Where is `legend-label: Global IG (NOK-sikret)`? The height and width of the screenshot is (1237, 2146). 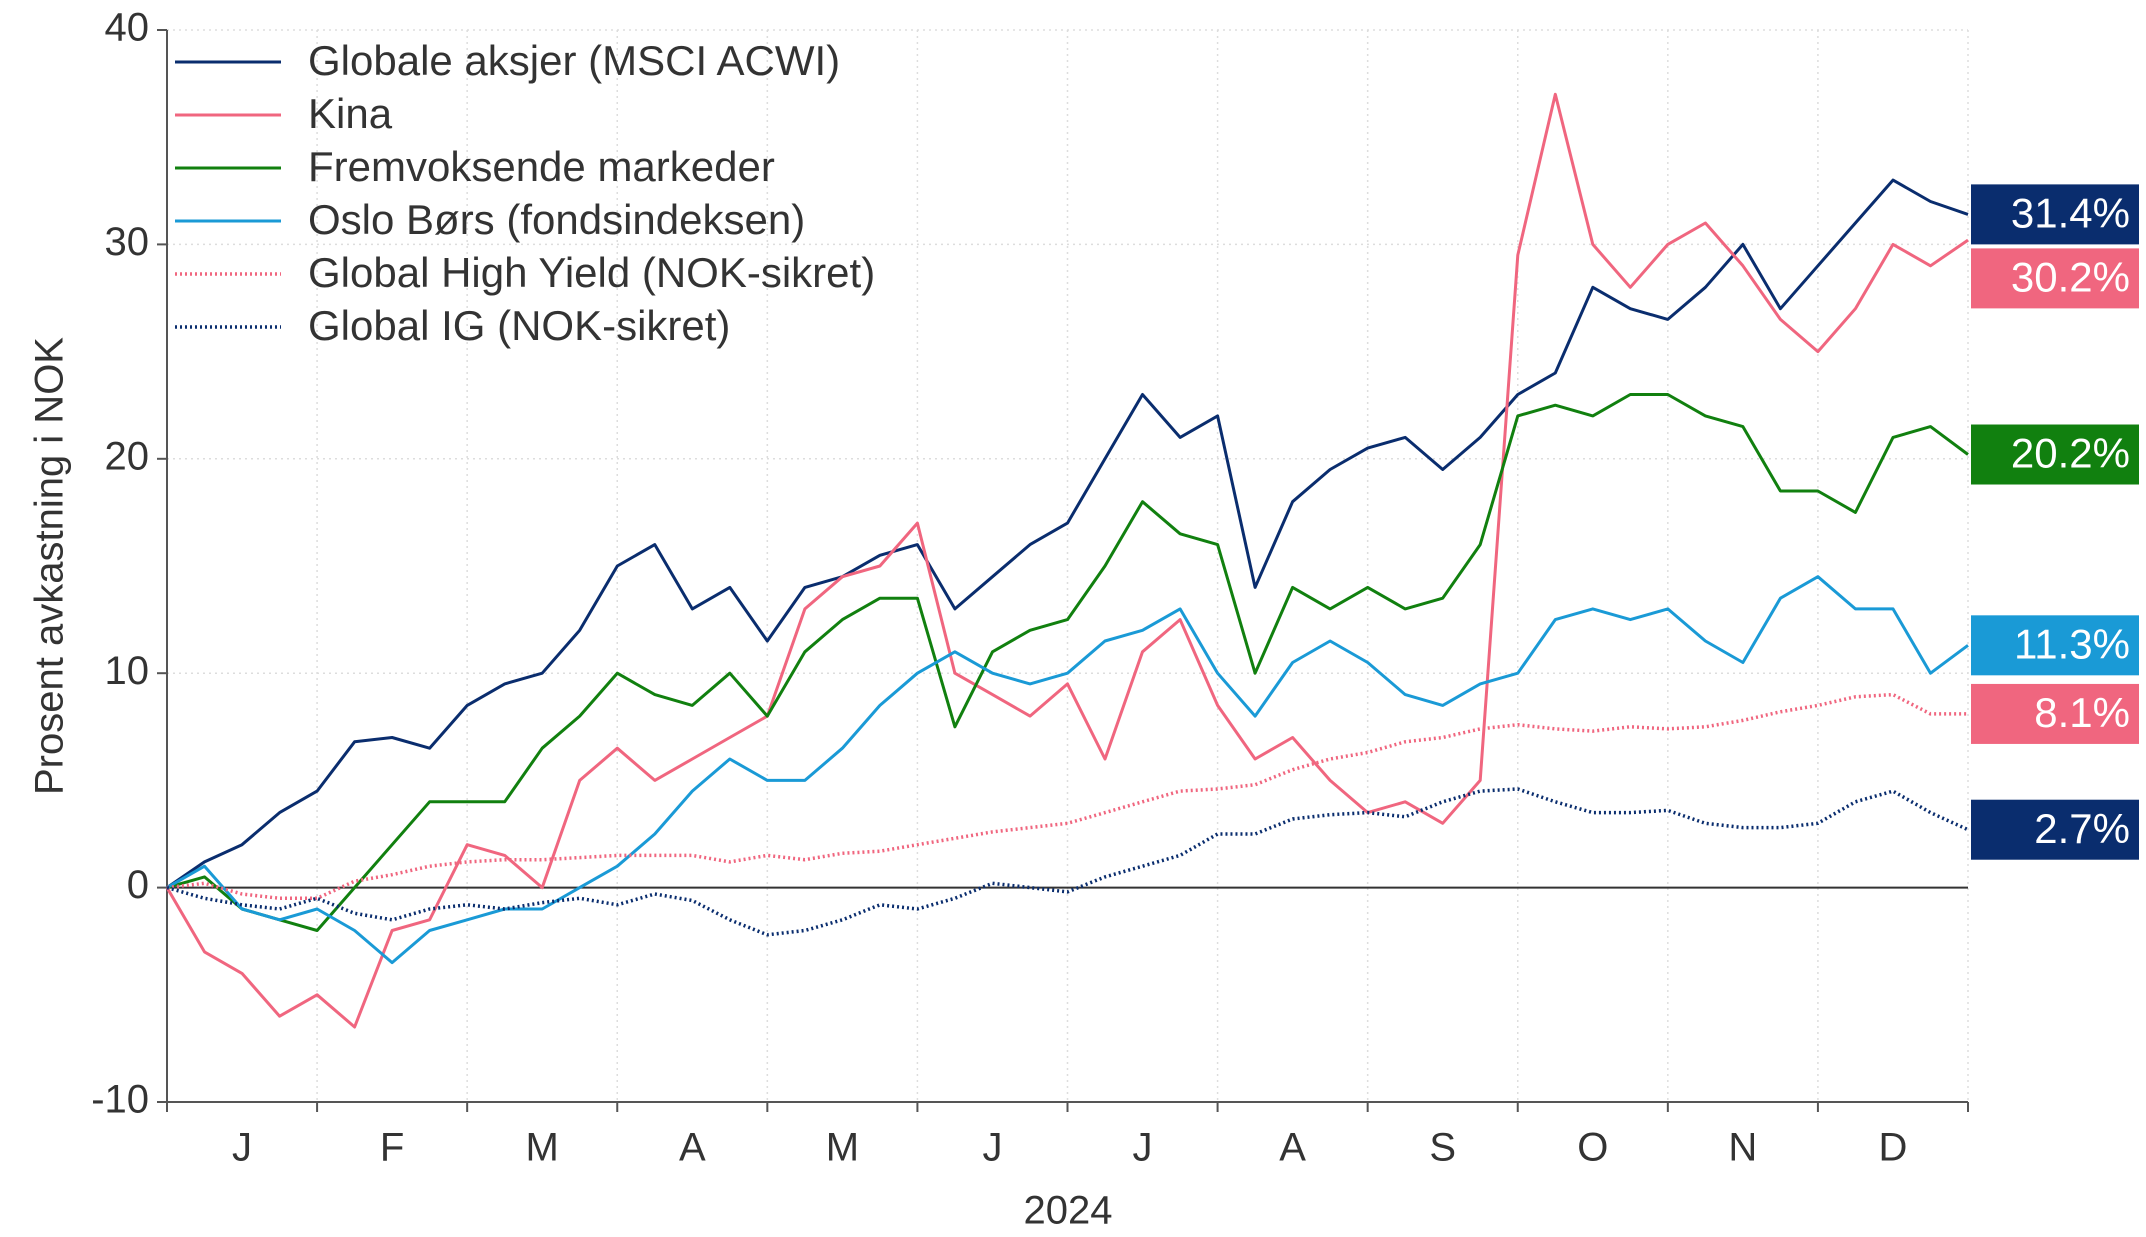 legend-label: Global IG (NOK-sikret) is located at coordinates (519, 325).